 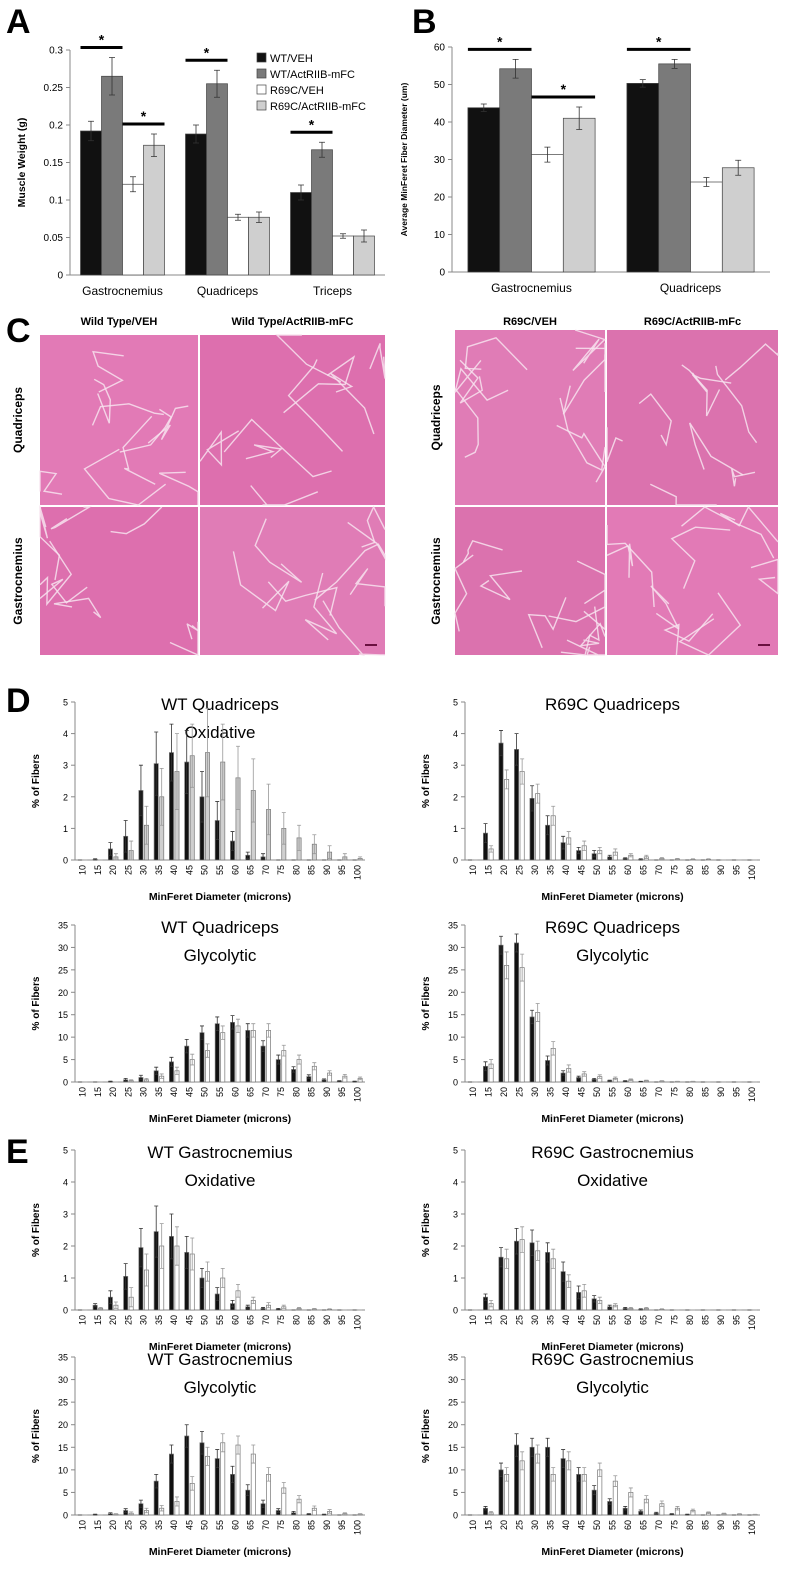 What do you see at coordinates (597, 1092) in the screenshot?
I see `x-tick-label: 50` at bounding box center [597, 1092].